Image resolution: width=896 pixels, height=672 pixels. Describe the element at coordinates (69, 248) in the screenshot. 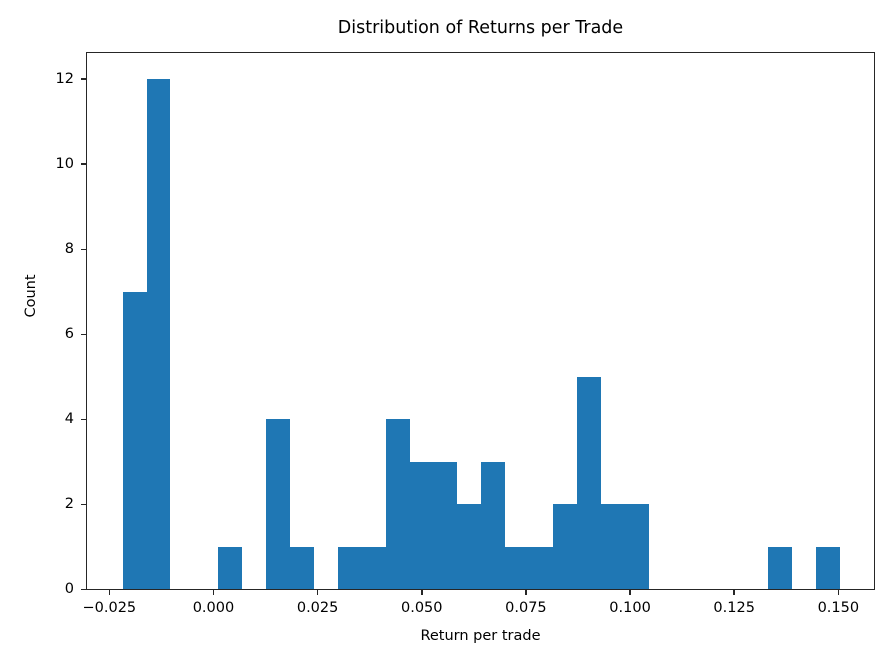

I see `y-tick-label: 8` at that location.